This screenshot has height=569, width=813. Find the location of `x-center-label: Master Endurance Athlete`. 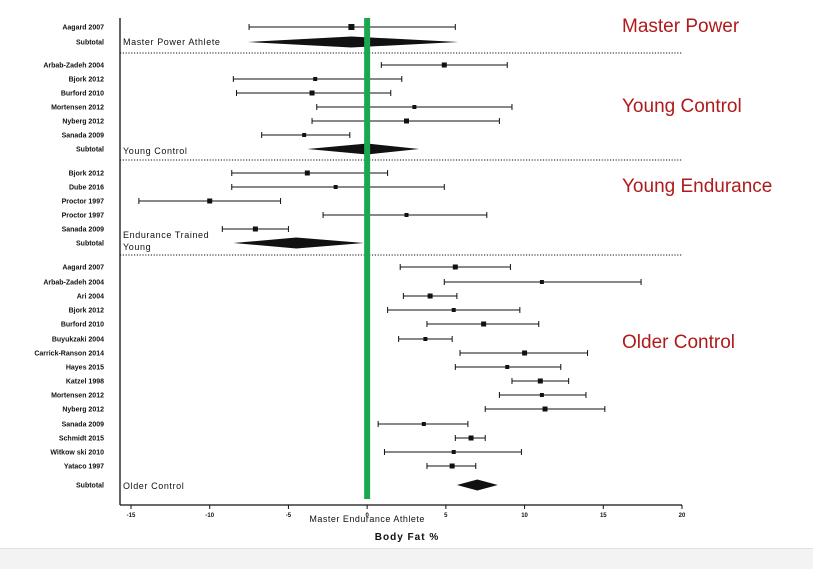

x-center-label: Master Endurance Athlete is located at coordinates (367, 519).